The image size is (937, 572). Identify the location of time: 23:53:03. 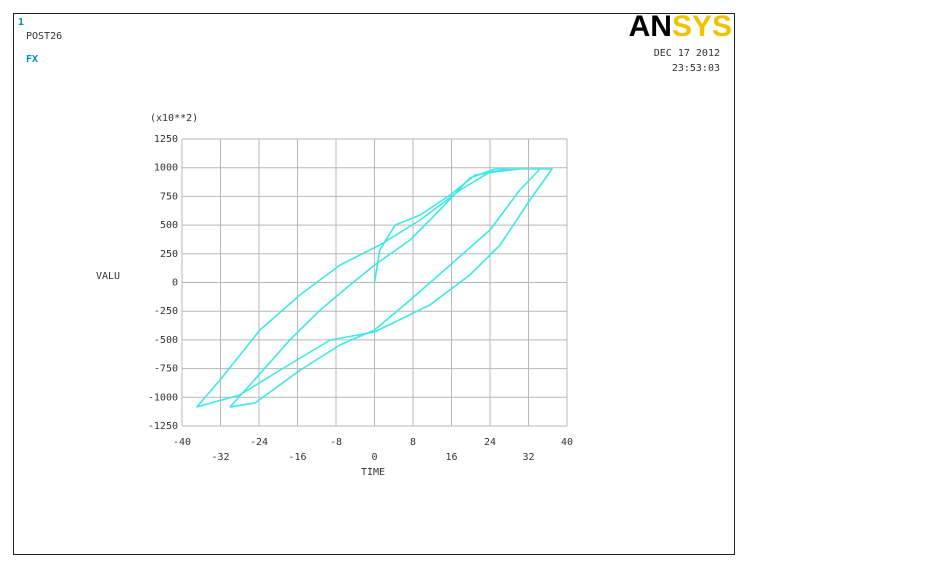
(696, 68).